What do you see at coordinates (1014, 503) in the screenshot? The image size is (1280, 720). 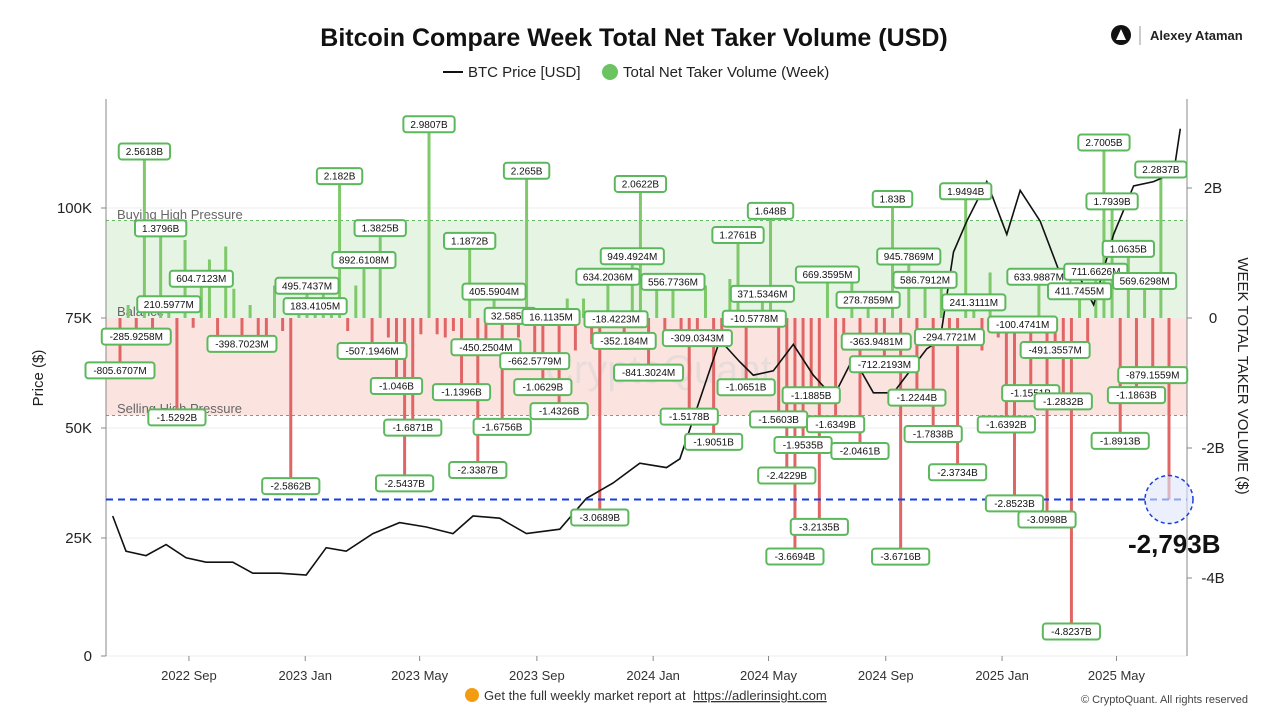 I see `data-label: -2.8523B` at bounding box center [1014, 503].